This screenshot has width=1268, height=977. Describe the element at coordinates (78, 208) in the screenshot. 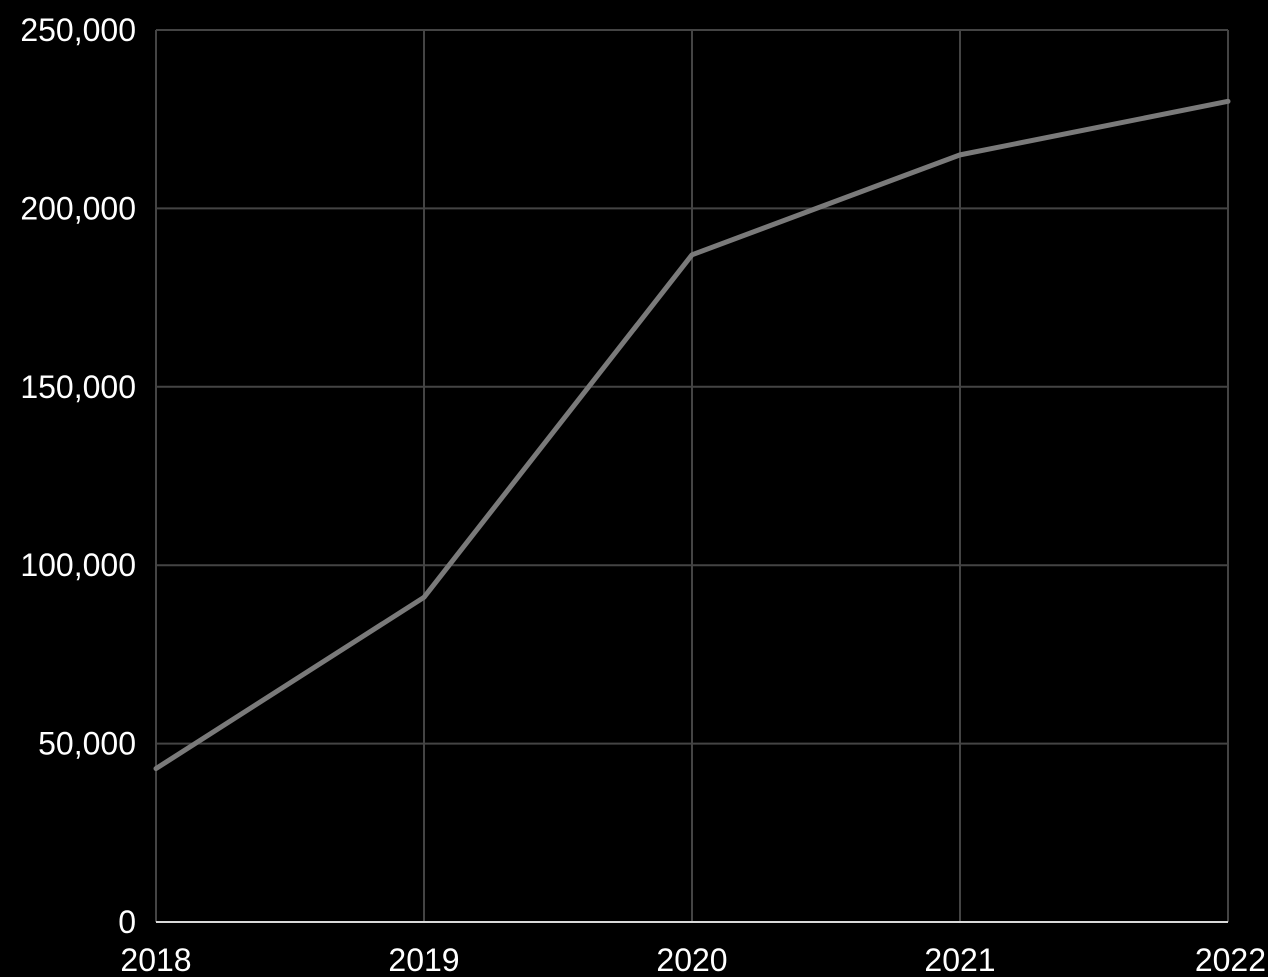

I see `y-tick-label: 200,000` at that location.